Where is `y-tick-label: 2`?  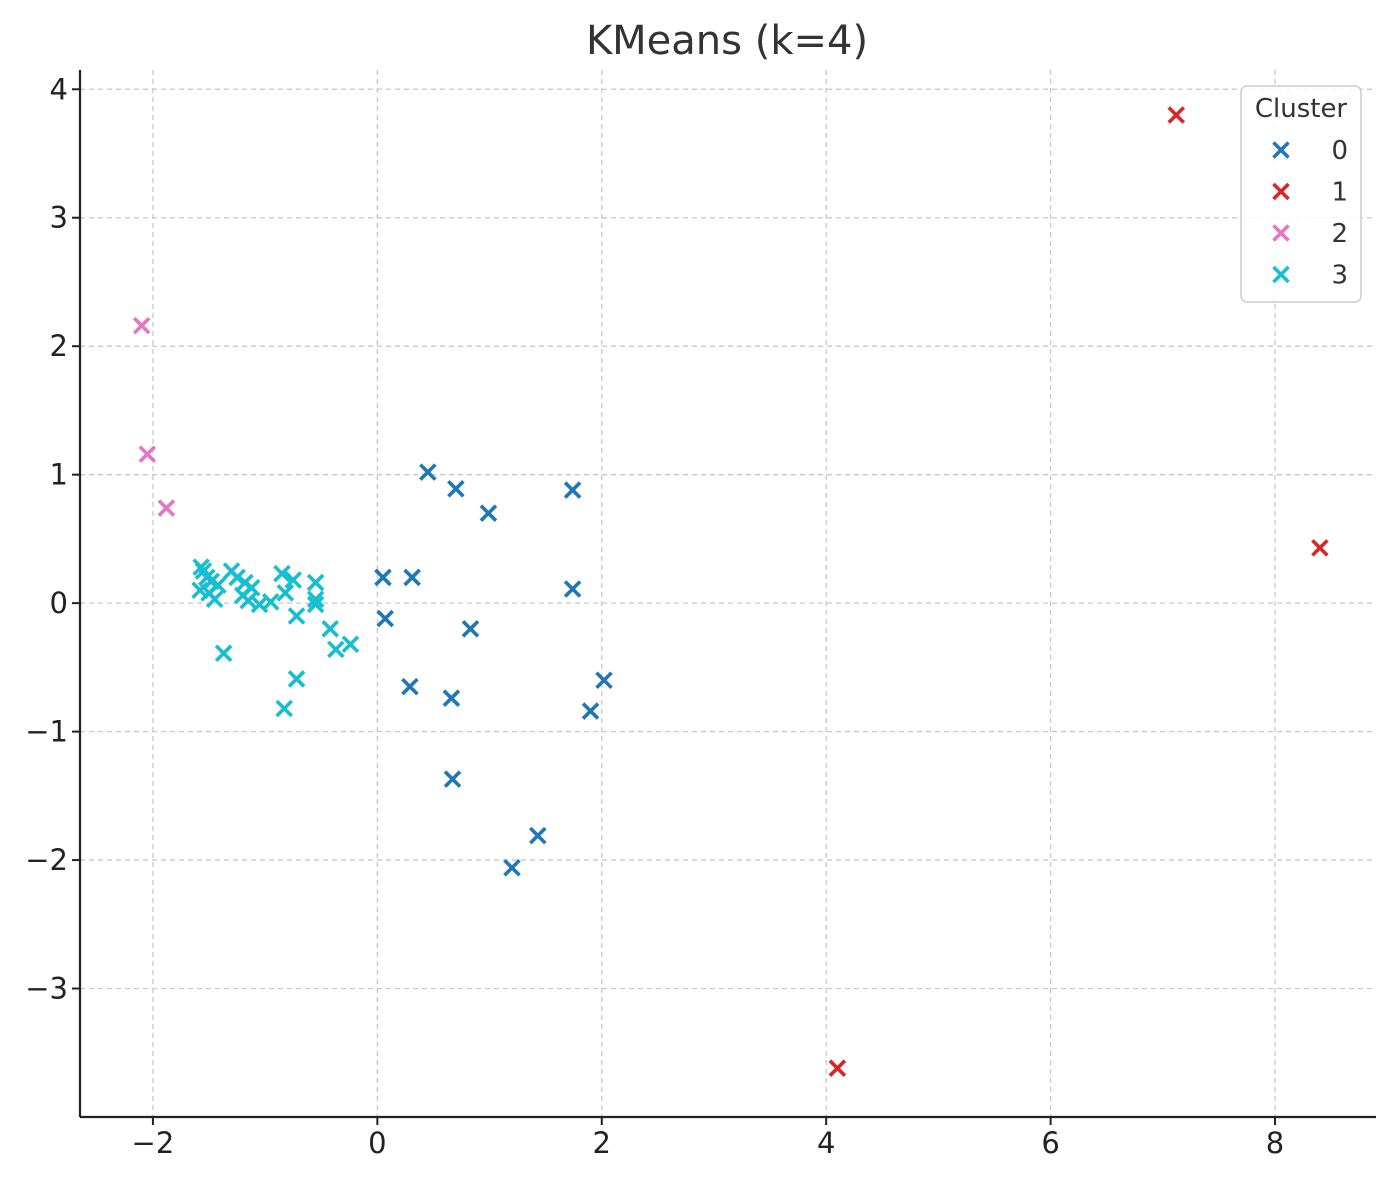
y-tick-label: 2 is located at coordinates (59, 346).